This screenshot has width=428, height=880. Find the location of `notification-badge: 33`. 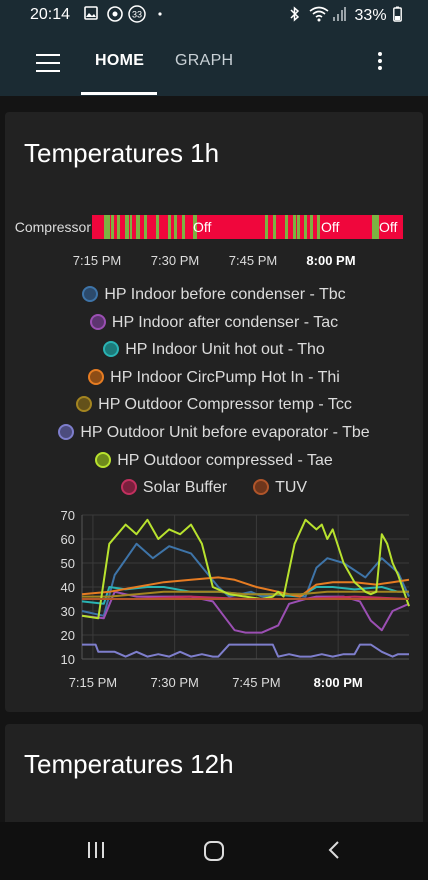

notification-badge: 33 is located at coordinates (137, 16).